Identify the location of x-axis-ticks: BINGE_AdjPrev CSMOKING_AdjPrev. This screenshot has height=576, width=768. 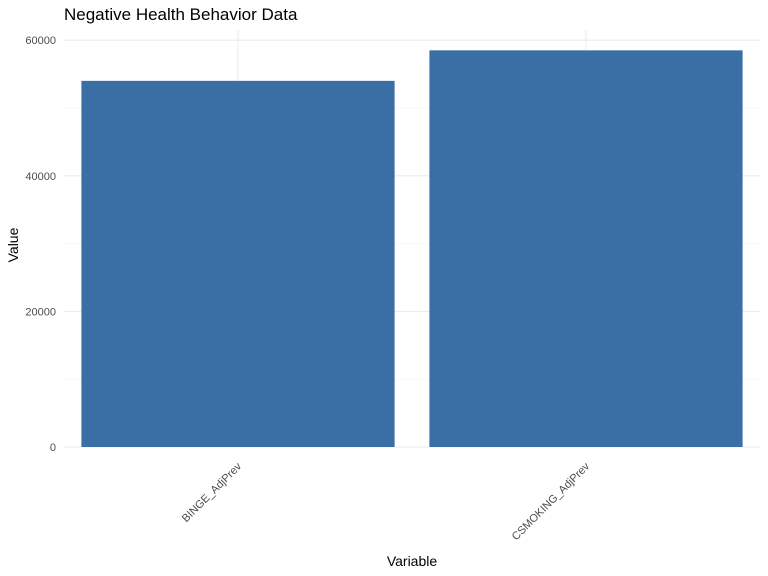
(386, 501).